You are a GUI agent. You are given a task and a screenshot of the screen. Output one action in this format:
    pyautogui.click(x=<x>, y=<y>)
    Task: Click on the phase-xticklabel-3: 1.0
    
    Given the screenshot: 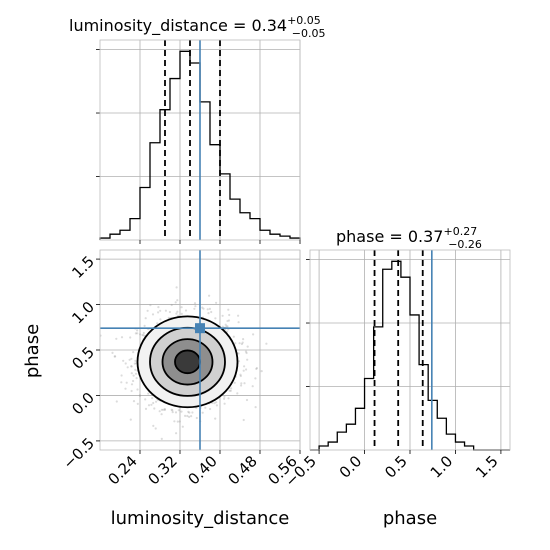 What is the action you would take?
    pyautogui.click(x=442, y=467)
    